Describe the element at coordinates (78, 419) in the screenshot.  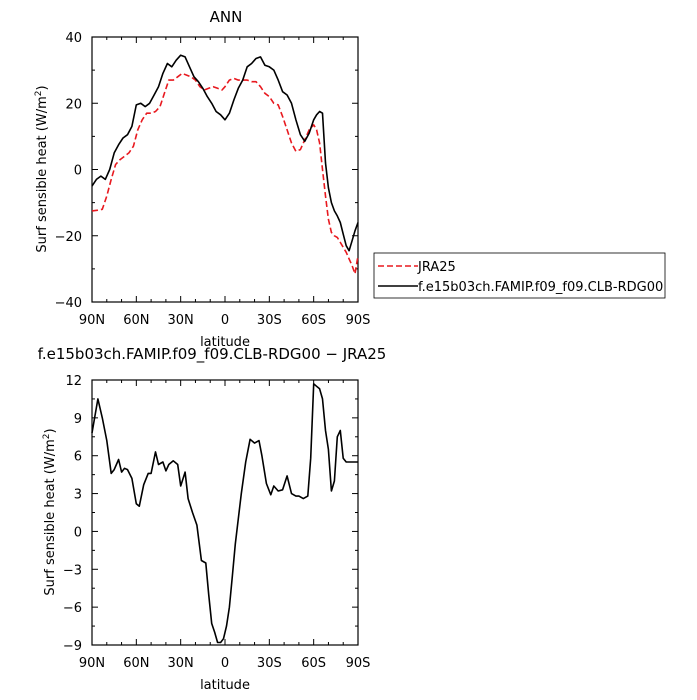
I see `y-tick-label: 9` at that location.